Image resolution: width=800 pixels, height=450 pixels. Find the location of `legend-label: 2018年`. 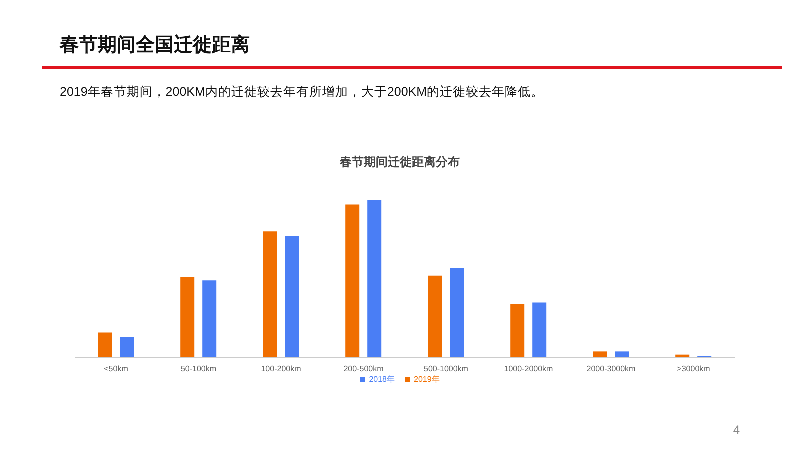

legend-label: 2018年 is located at coordinates (382, 379).